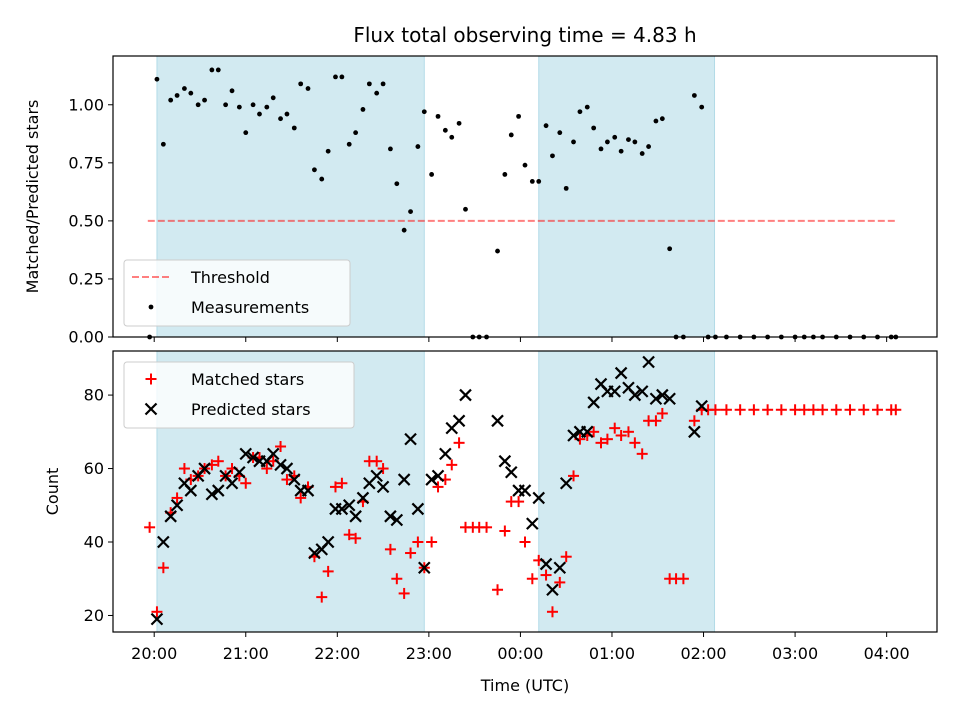 The height and width of the screenshot is (720, 960). What do you see at coordinates (250, 307) in the screenshot?
I see `ratio-legend-label-1: Measurements` at bounding box center [250, 307].